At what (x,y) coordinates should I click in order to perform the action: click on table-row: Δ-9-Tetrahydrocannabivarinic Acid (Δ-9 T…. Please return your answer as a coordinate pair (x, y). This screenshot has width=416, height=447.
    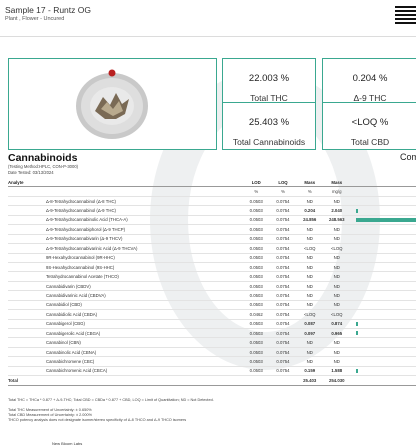
    Looking at the image, I should click on (212, 248).